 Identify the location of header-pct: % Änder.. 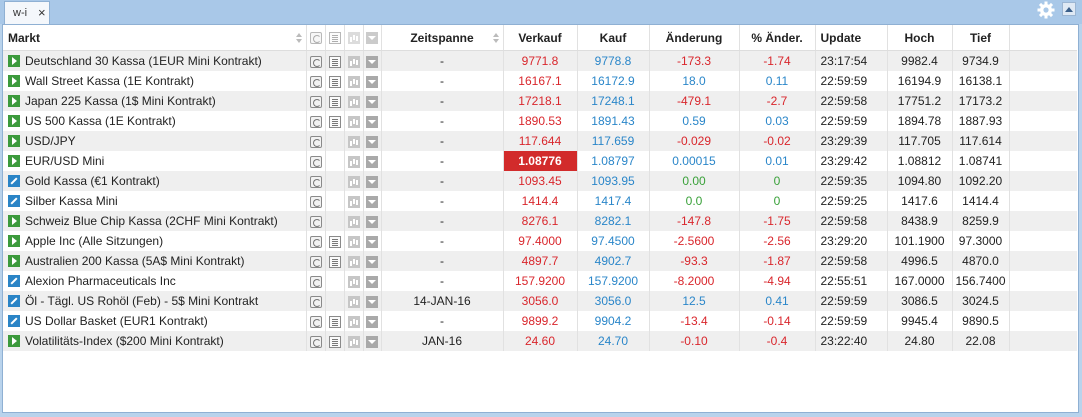
(777, 38).